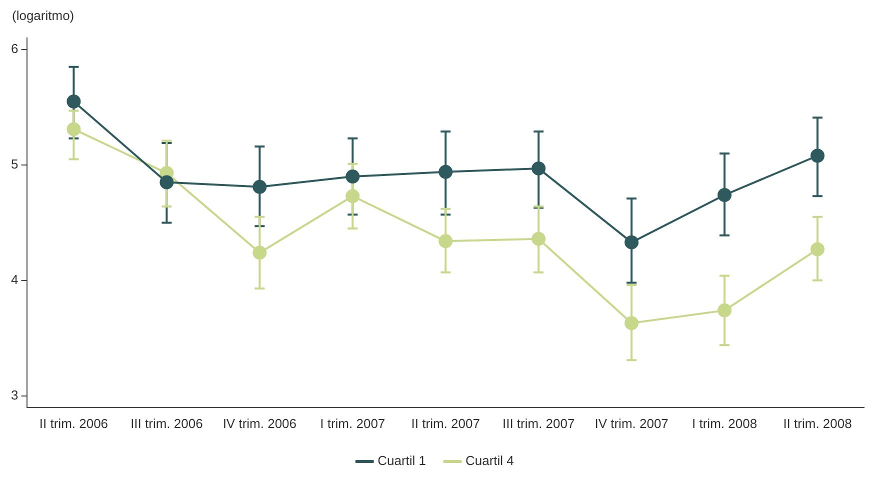  I want to click on x-tick-label: I trim. 2007, so click(353, 423).